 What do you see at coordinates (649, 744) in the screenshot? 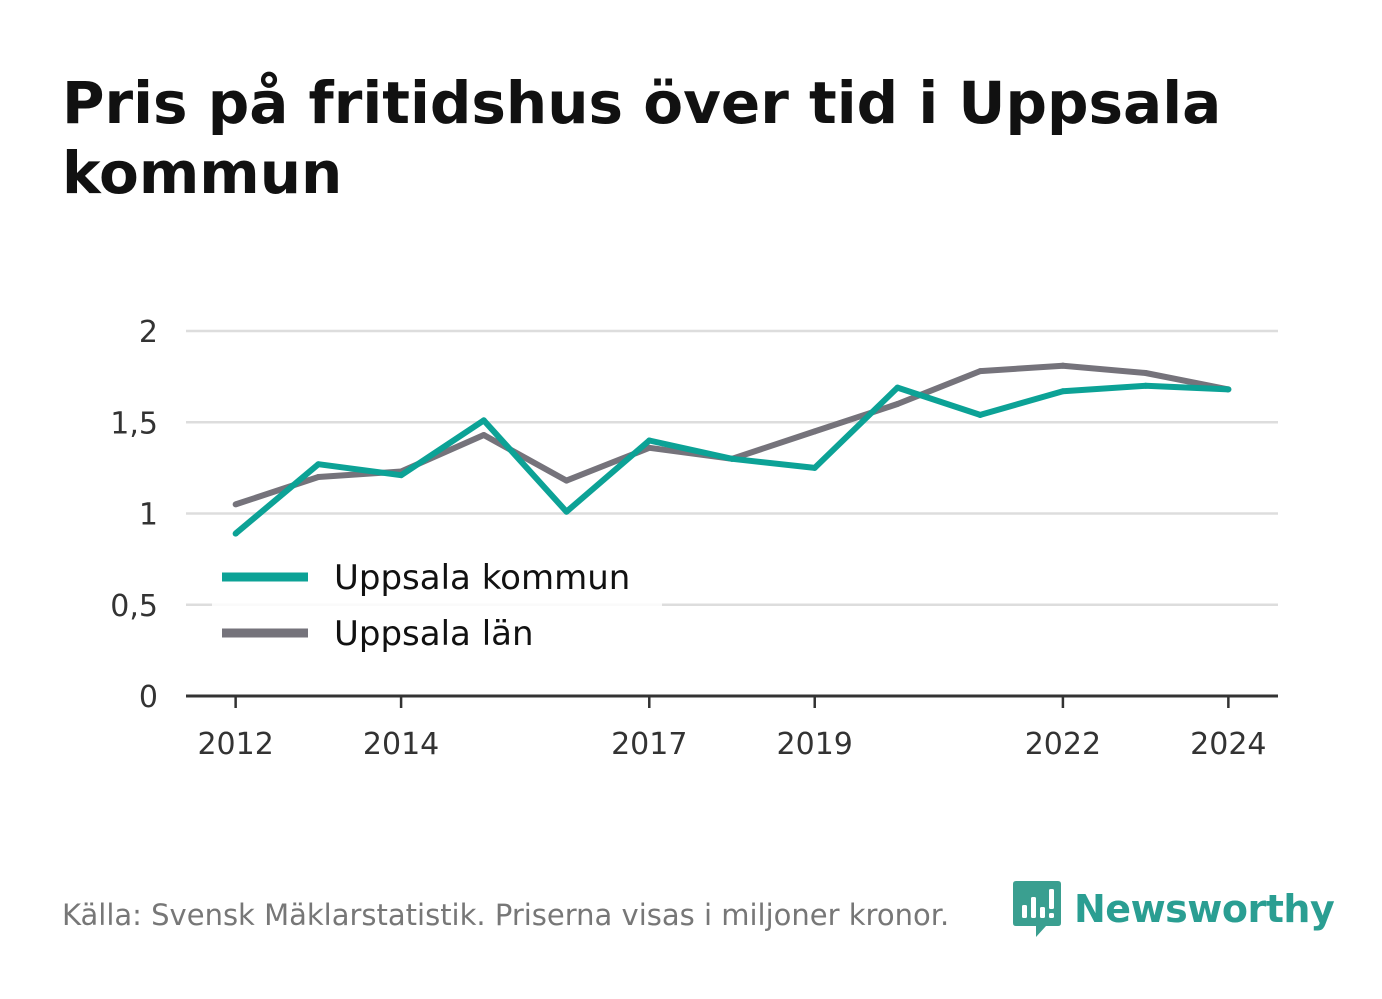
I see `x-tick-label: 2017` at bounding box center [649, 744].